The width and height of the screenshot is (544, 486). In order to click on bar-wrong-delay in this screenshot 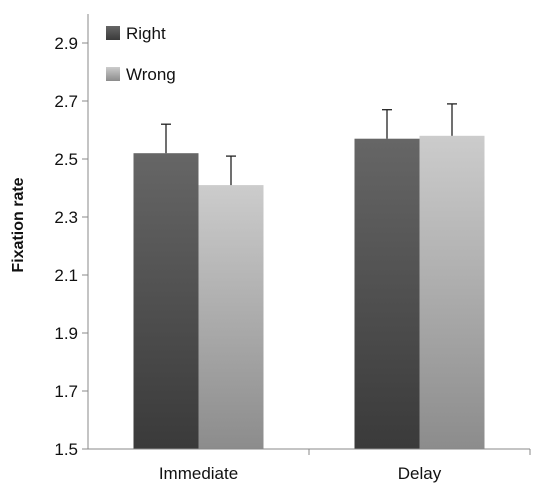, I will do `click(452, 292)`.